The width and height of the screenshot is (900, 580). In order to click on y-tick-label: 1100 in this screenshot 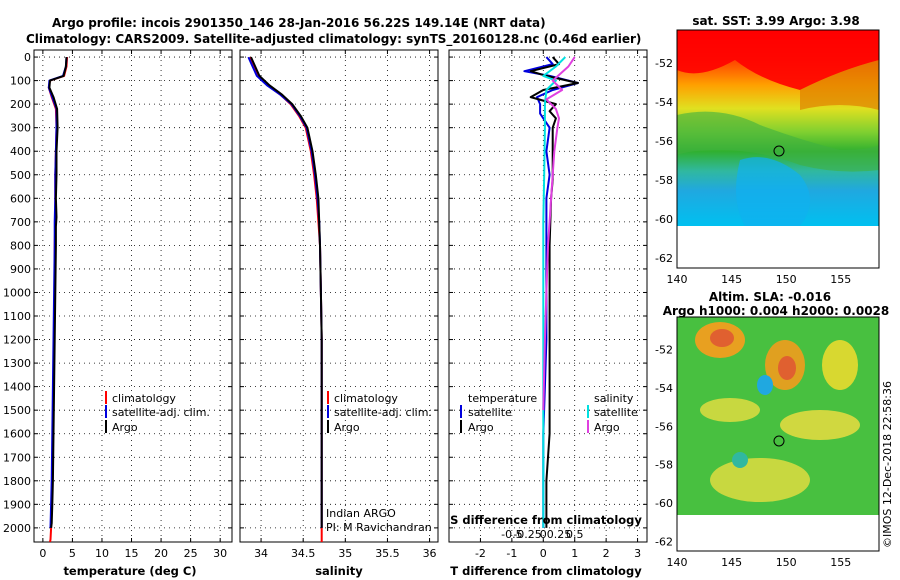, I will do `click(17, 316)`.